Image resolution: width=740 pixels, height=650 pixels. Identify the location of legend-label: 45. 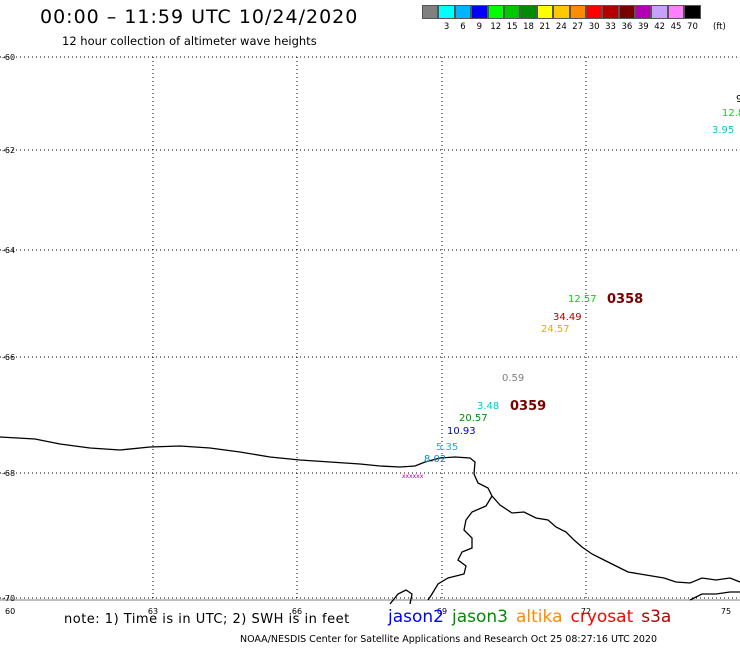
(676, 27).